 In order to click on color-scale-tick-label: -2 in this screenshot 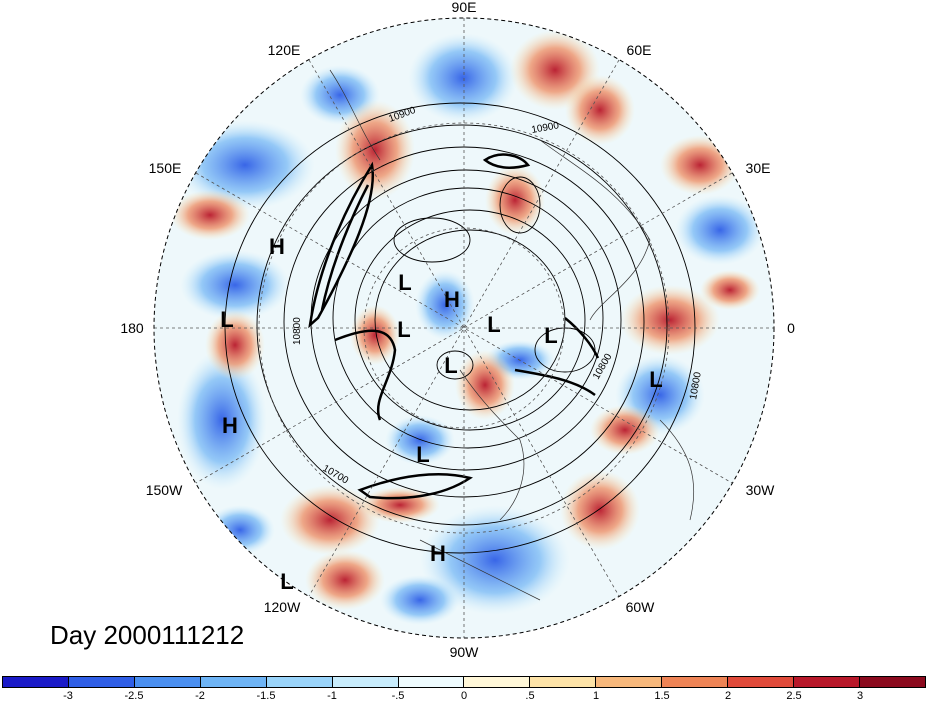, I will do `click(200, 696)`.